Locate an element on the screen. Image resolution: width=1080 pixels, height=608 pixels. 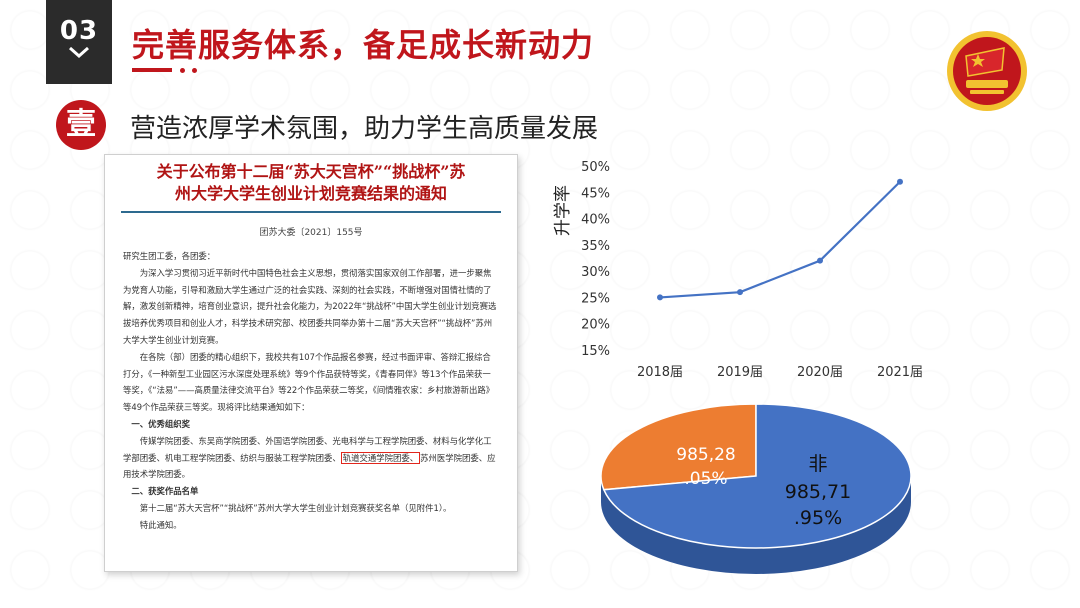
document-title-line1: 关于公布第十二届“苏大天宫杯”“挑战杯”苏 is located at coordinates (311, 171).